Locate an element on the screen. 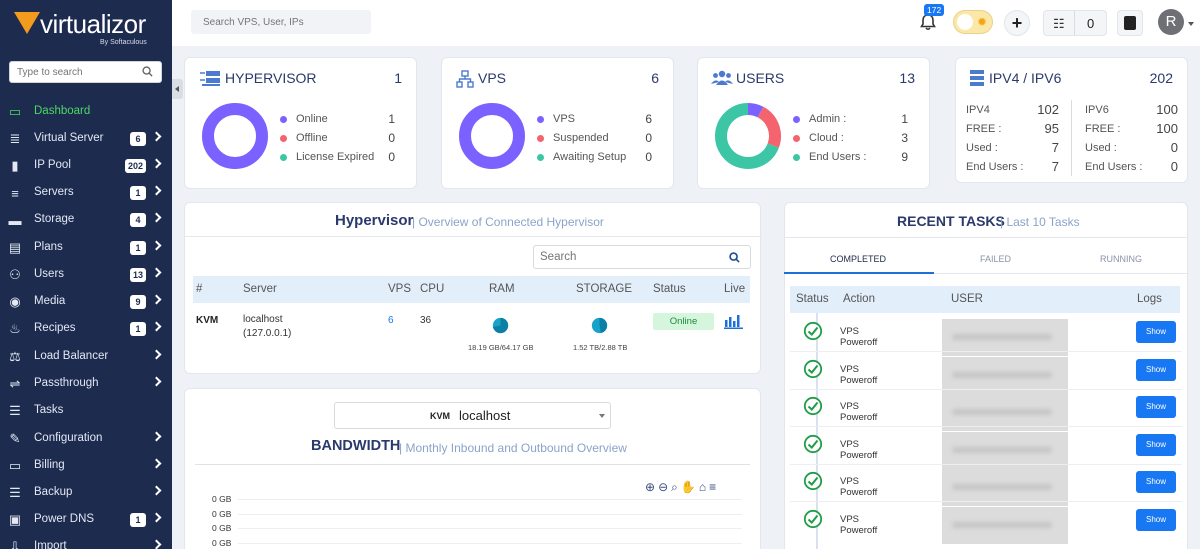  pan-hand-icon: ✋ is located at coordinates (688, 487).